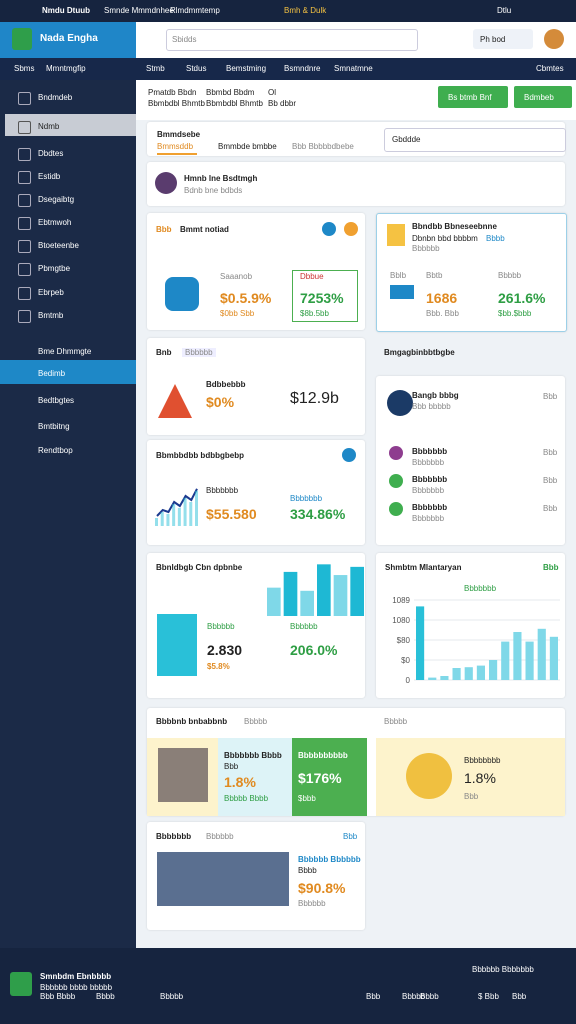 The width and height of the screenshot is (576, 1024). I want to click on footer-sub: Bbbbbb bbbb bbbbb, so click(76, 987).